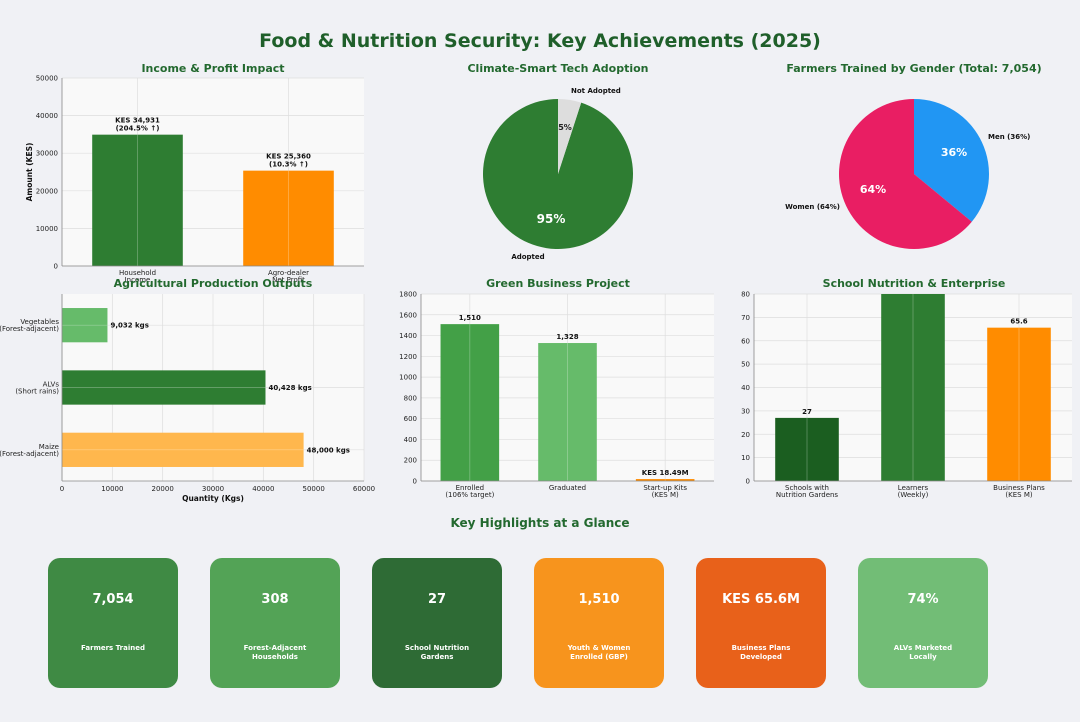 This screenshot has width=1080, height=722. Describe the element at coordinates (29, 450) in the screenshot. I see `y-tick-label: Maize (Forest-adjacent)` at that location.